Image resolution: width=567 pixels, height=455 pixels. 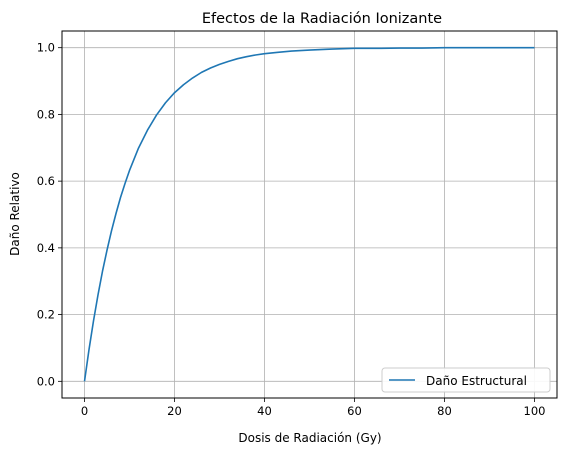 What do you see at coordinates (535, 411) in the screenshot?
I see `x-tick-label: 100` at bounding box center [535, 411].